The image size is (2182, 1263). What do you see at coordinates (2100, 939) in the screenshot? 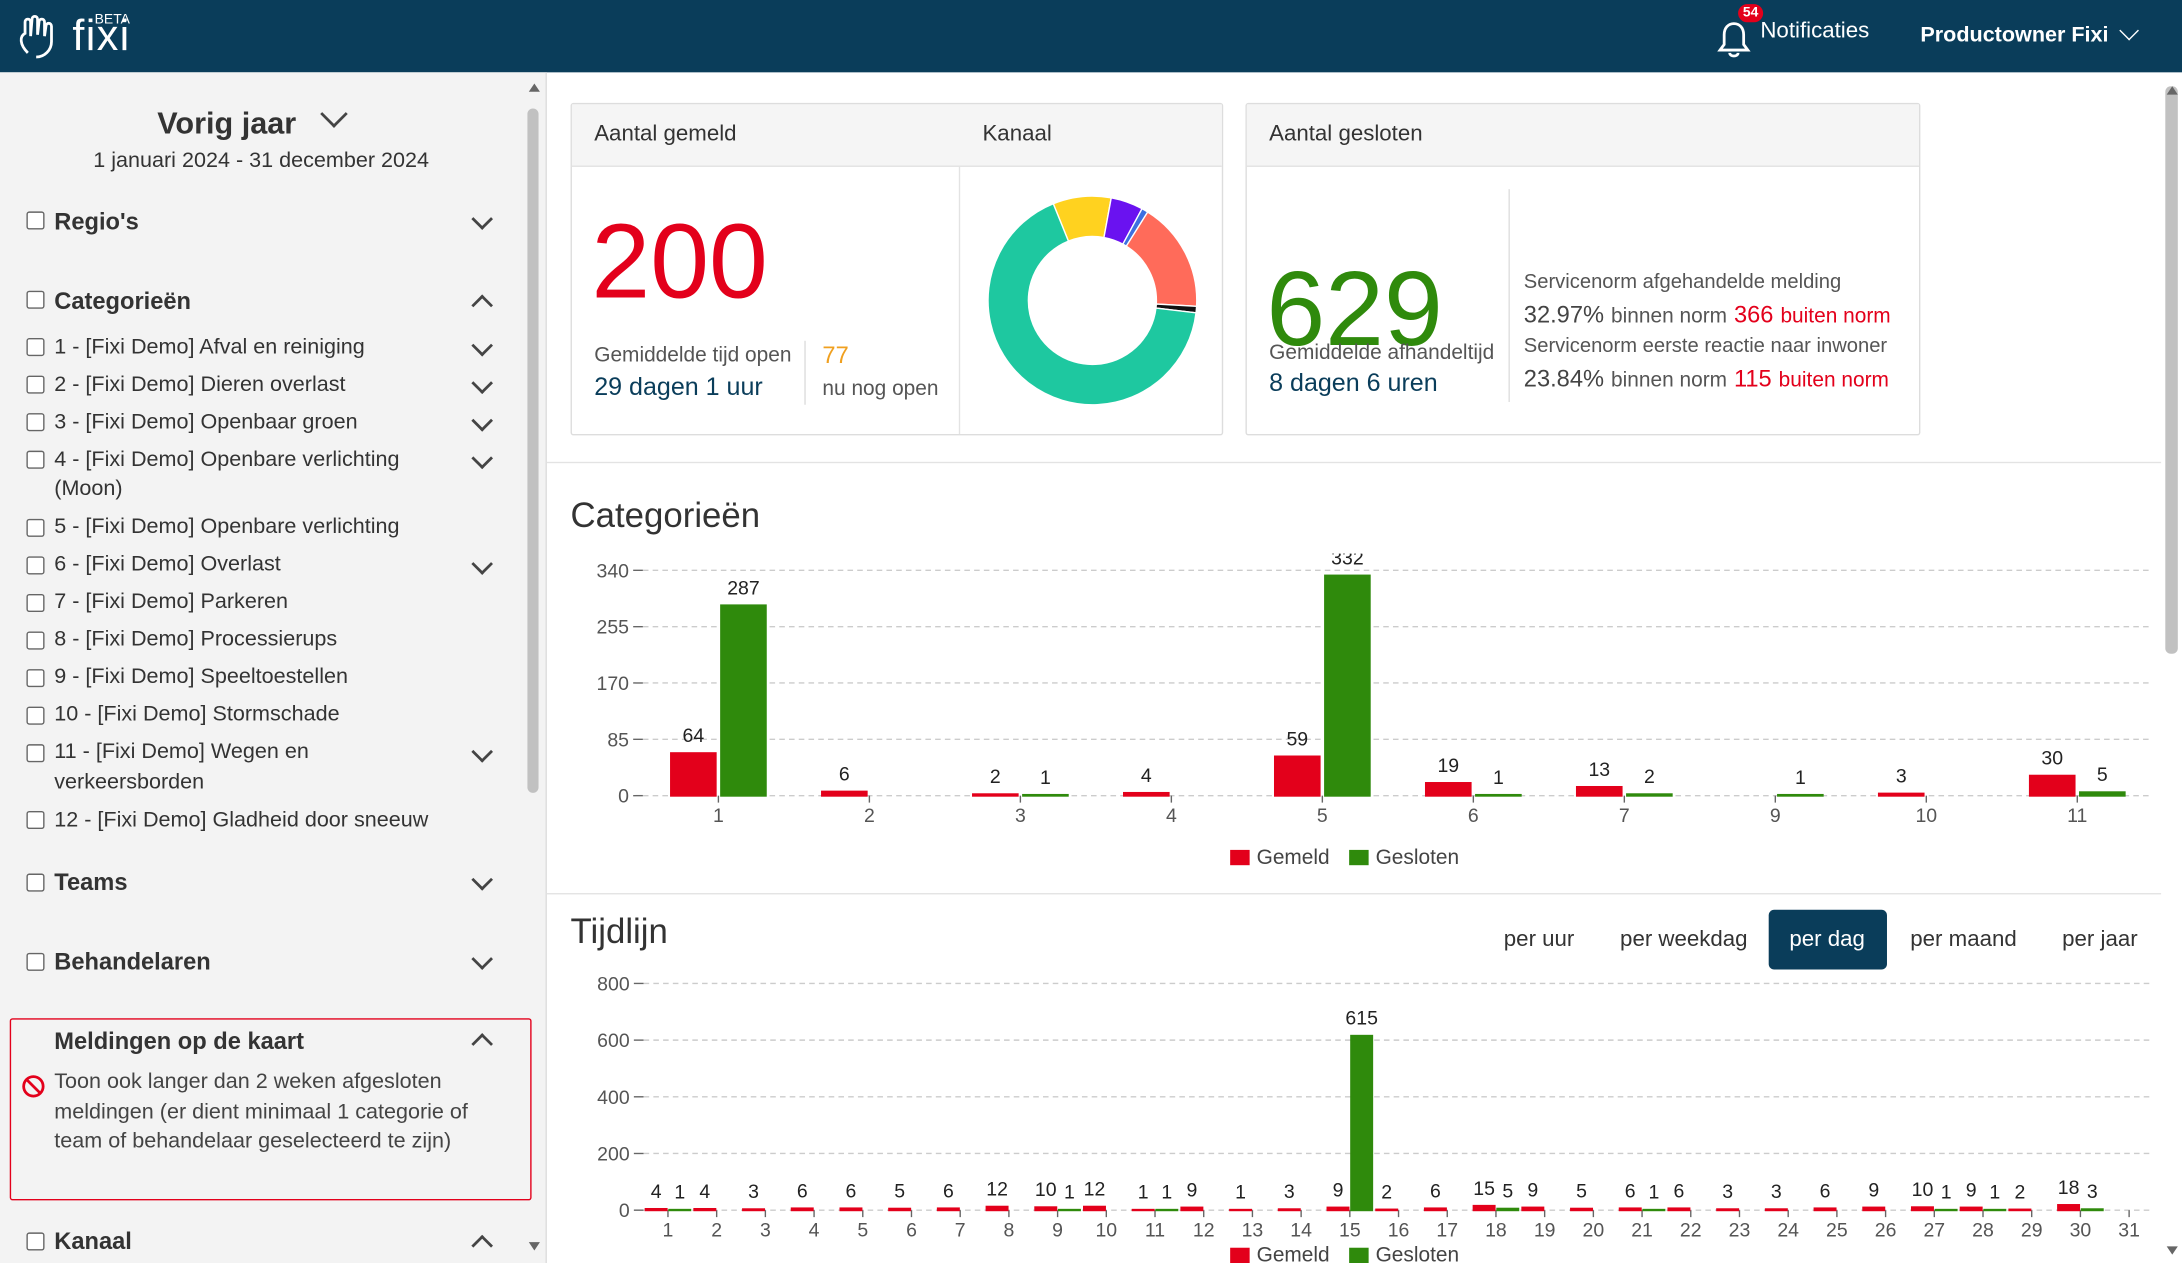
I see `period-button: per jaar` at bounding box center [2100, 939].